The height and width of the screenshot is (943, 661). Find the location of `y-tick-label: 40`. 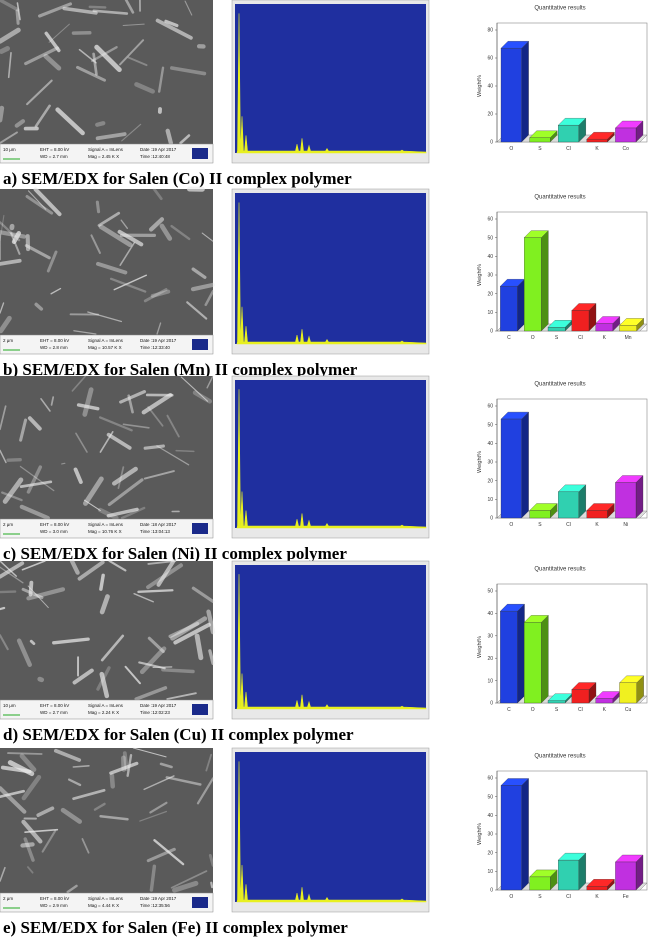

y-tick-label: 40 is located at coordinates (490, 257).